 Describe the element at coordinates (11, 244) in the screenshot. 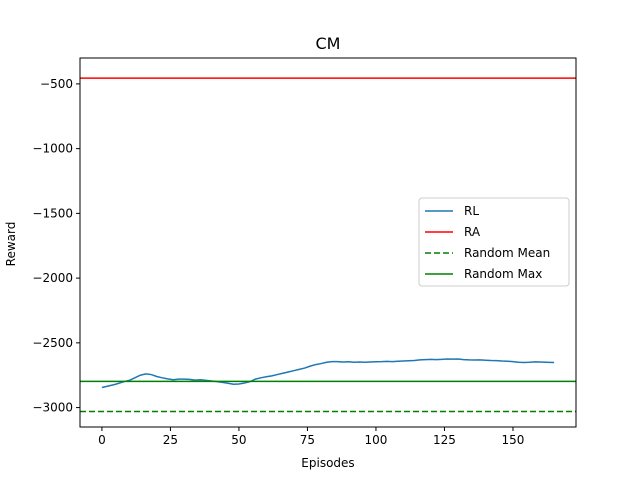

I see `y-axis-label: Reward` at that location.